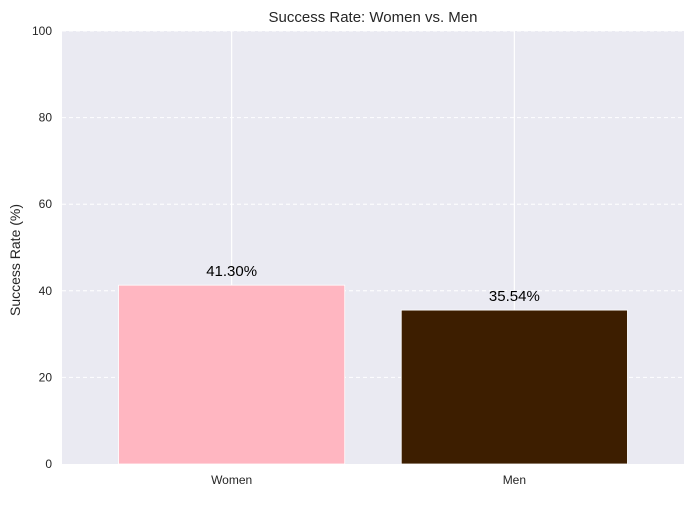 This screenshot has height=526, width=692. What do you see at coordinates (48, 464) in the screenshot?
I see `y-tick-label: 0` at bounding box center [48, 464].